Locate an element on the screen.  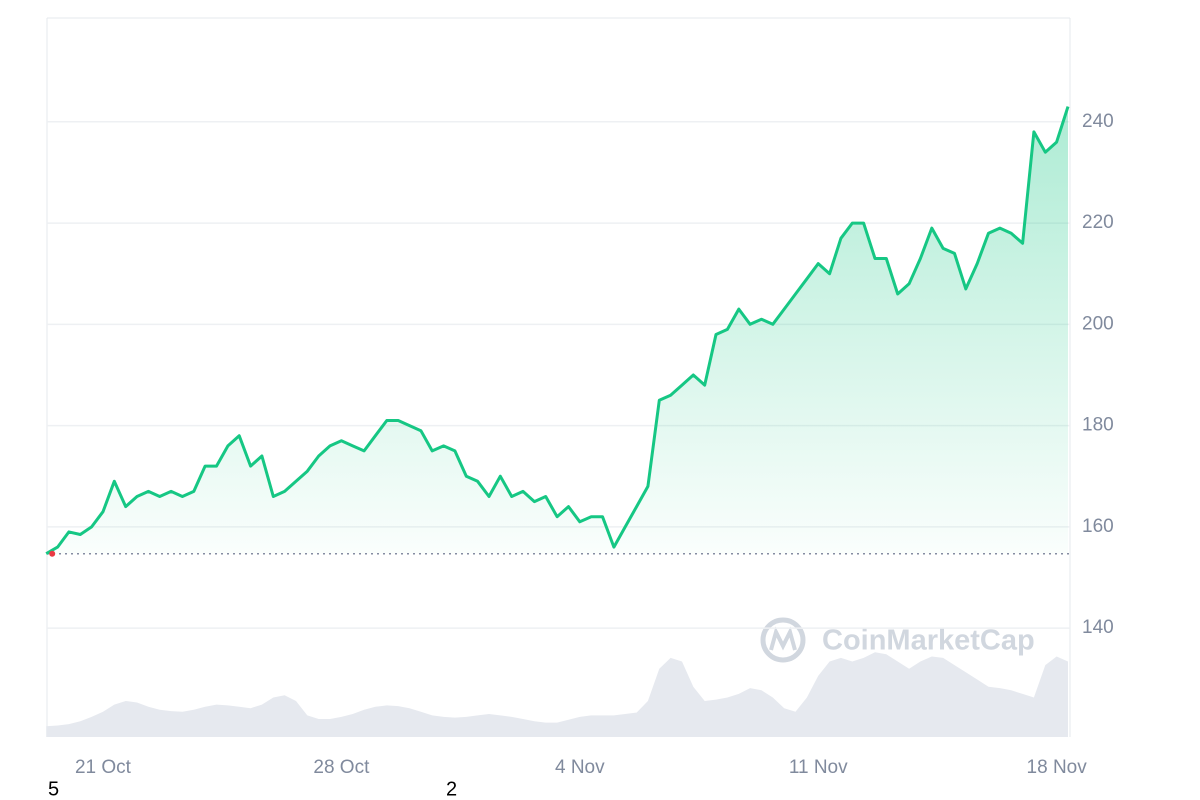
x-tick-label: 21 Oct is located at coordinates (103, 767).